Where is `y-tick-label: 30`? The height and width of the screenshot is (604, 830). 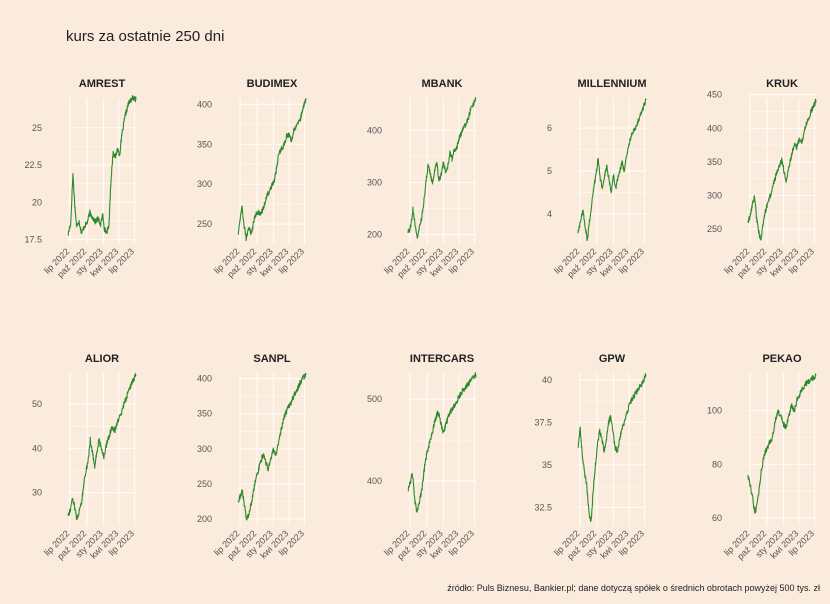
y-tick-label: 30 is located at coordinates (37, 493).